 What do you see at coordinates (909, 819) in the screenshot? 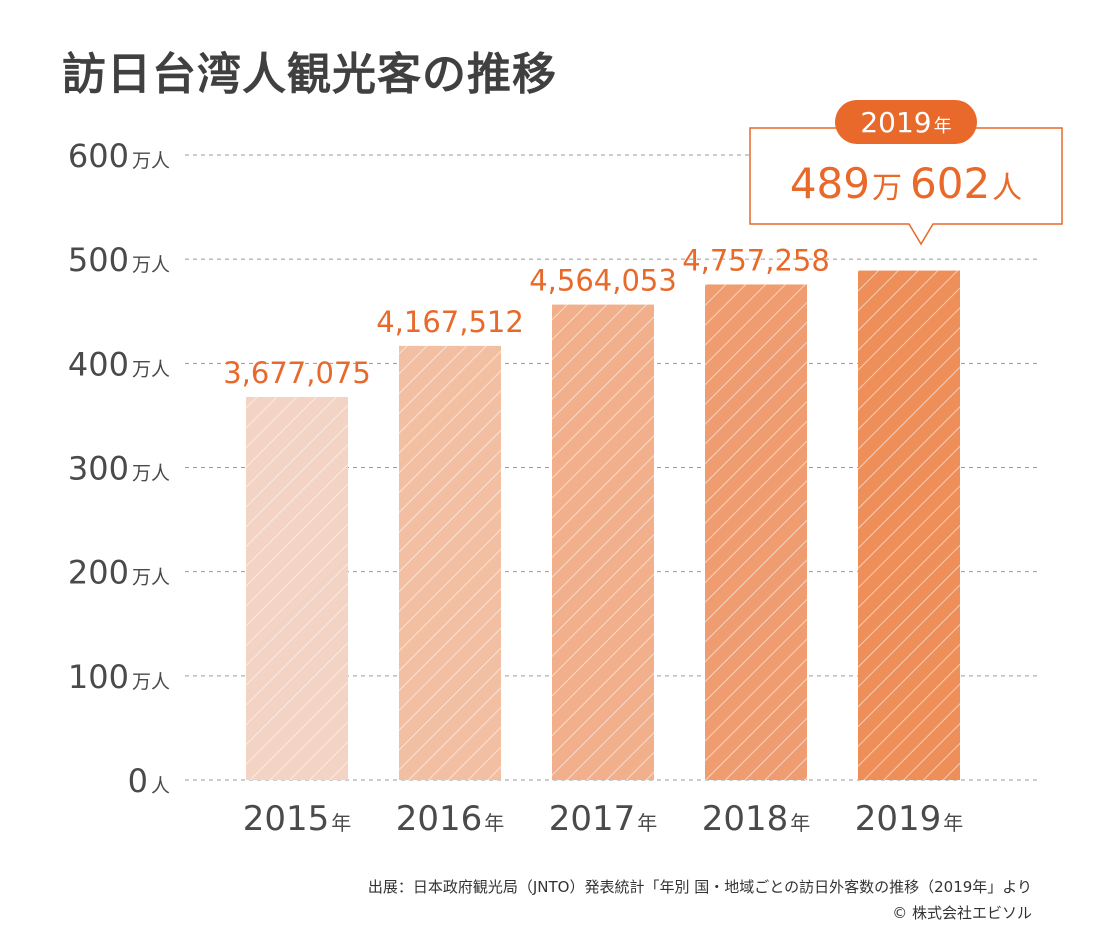
I see `x-tick-label: 2019 年` at bounding box center [909, 819].